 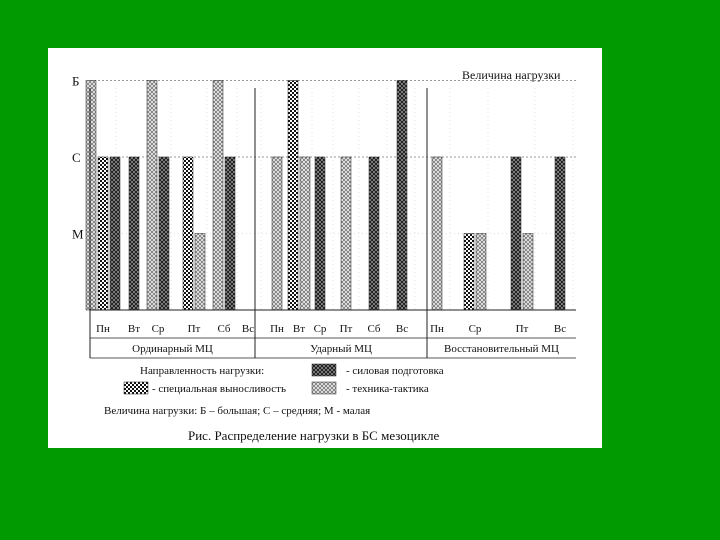 What do you see at coordinates (202, 371) in the screenshot?
I see `legend-heading: Направленность нагрузки:` at bounding box center [202, 371].